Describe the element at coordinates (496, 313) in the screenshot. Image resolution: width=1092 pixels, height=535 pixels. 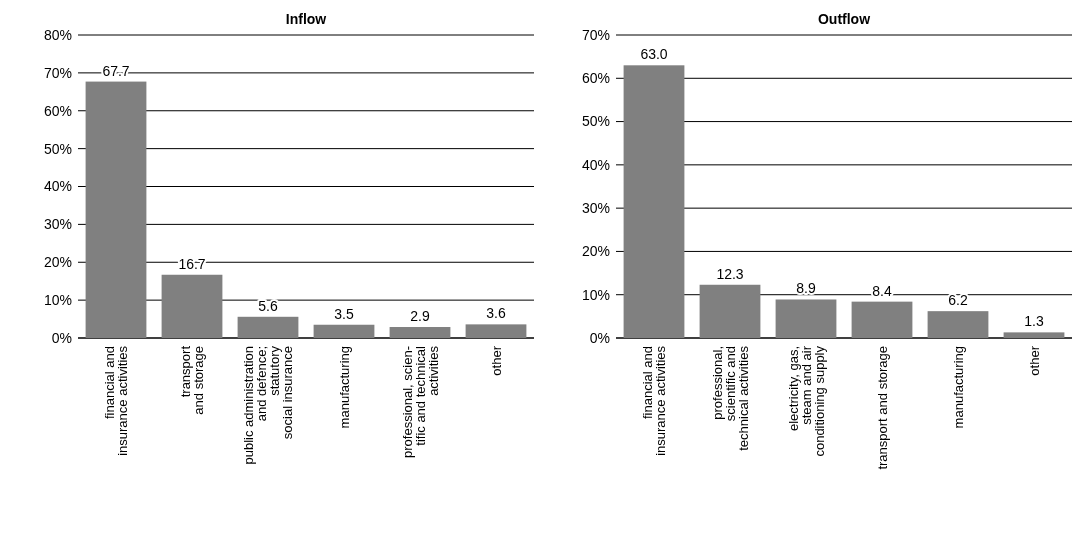
I see `data-label: 3.6` at that location.